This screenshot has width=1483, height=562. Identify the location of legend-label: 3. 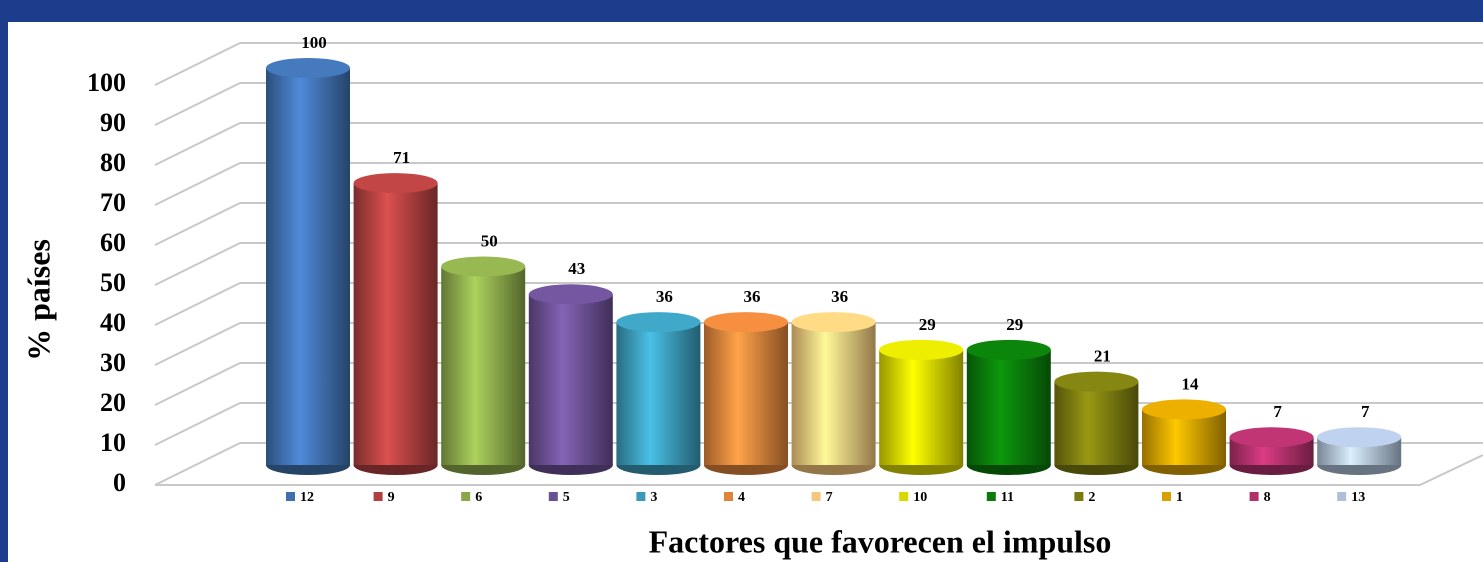
(653, 497).